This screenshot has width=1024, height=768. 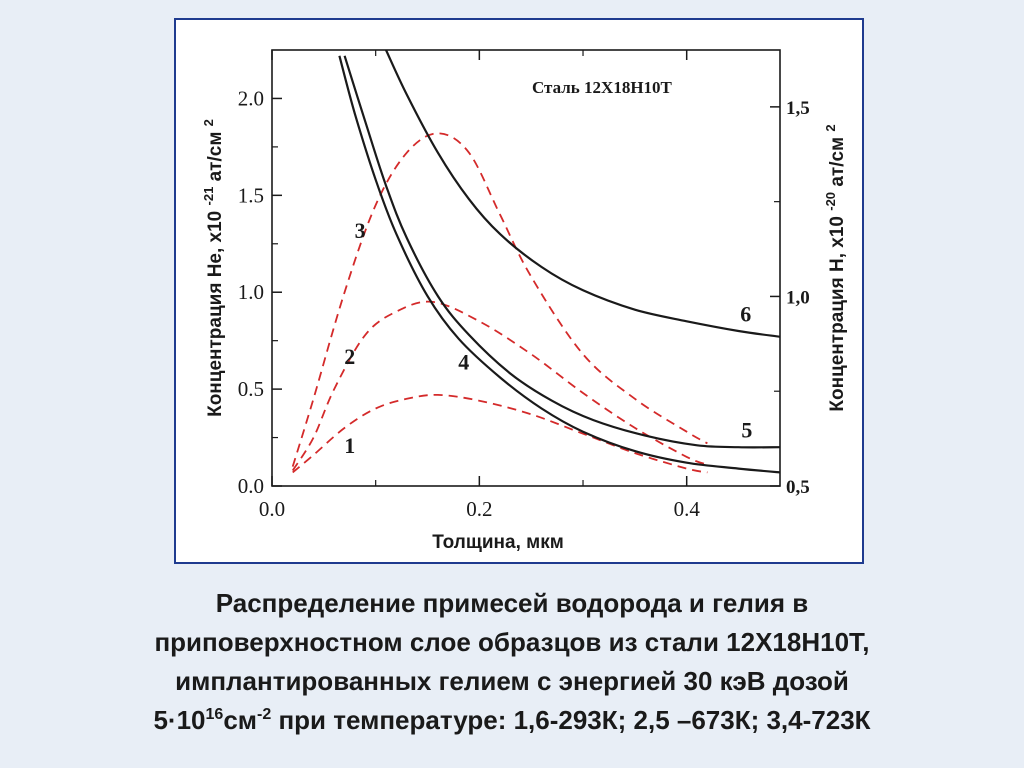 I want to click on curve-labels-layer: 1 2 3 4 5 6, so click(x=548, y=338).